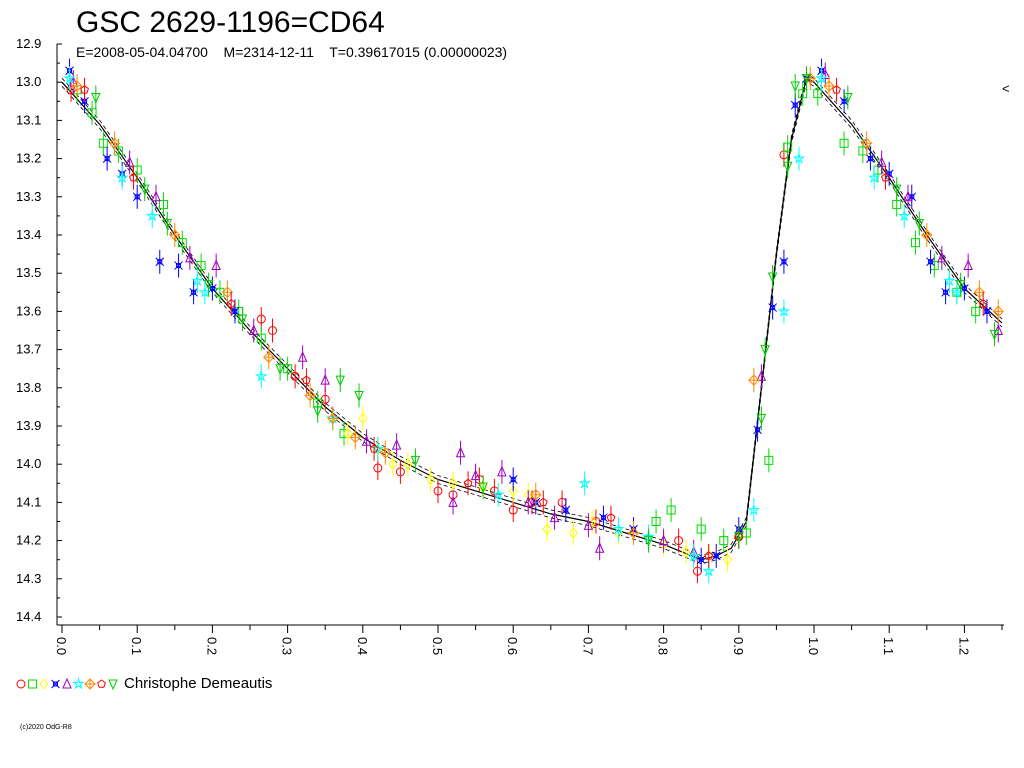 This screenshot has width=1024, height=768. I want to click on legend-symbol-square, so click(32, 684).